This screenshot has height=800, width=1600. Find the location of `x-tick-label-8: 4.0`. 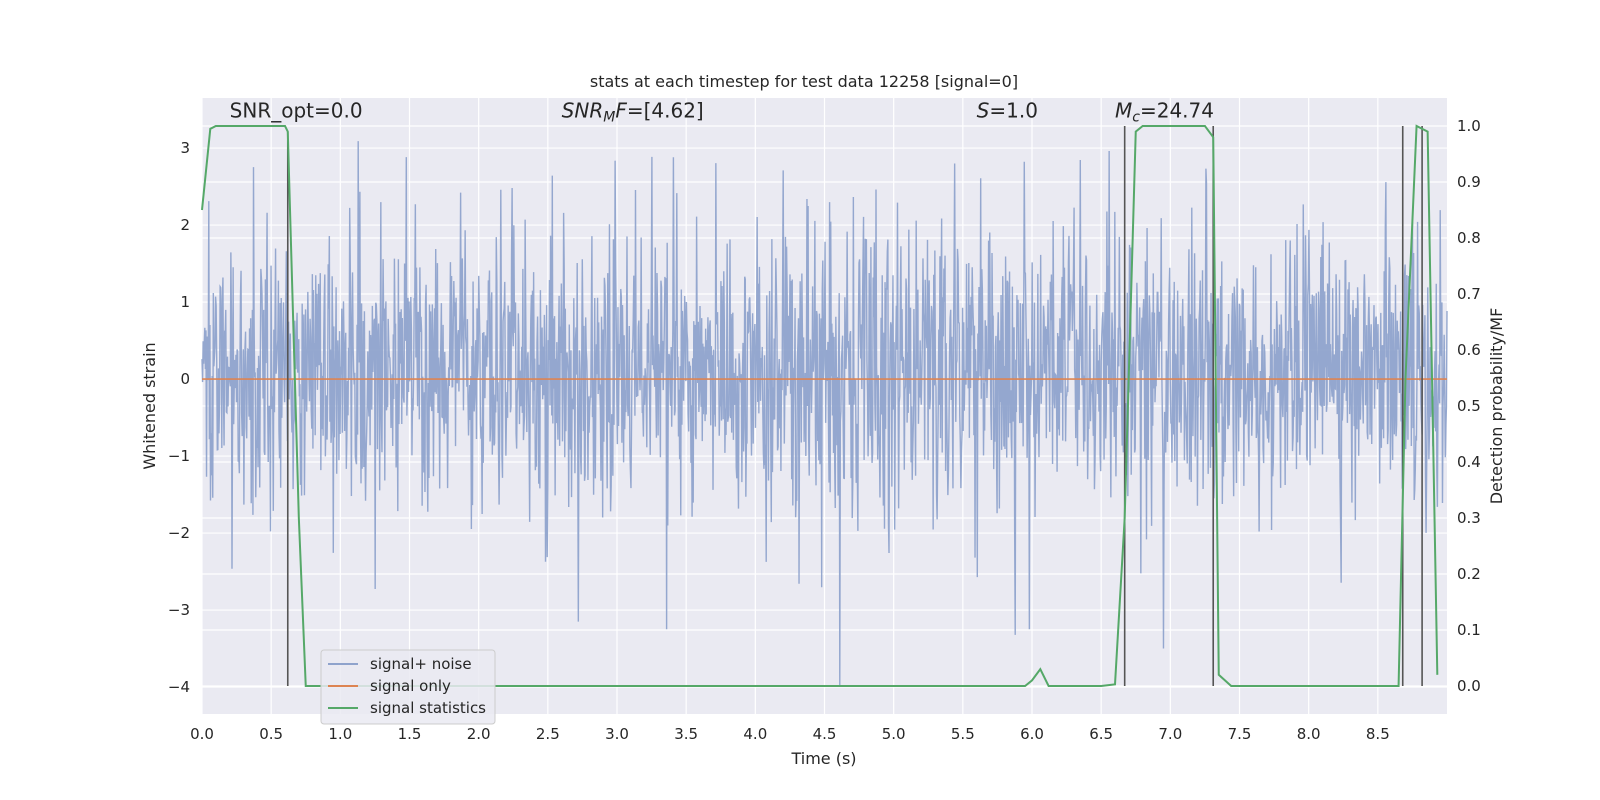

x-tick-label-8: 4.0 is located at coordinates (755, 734).